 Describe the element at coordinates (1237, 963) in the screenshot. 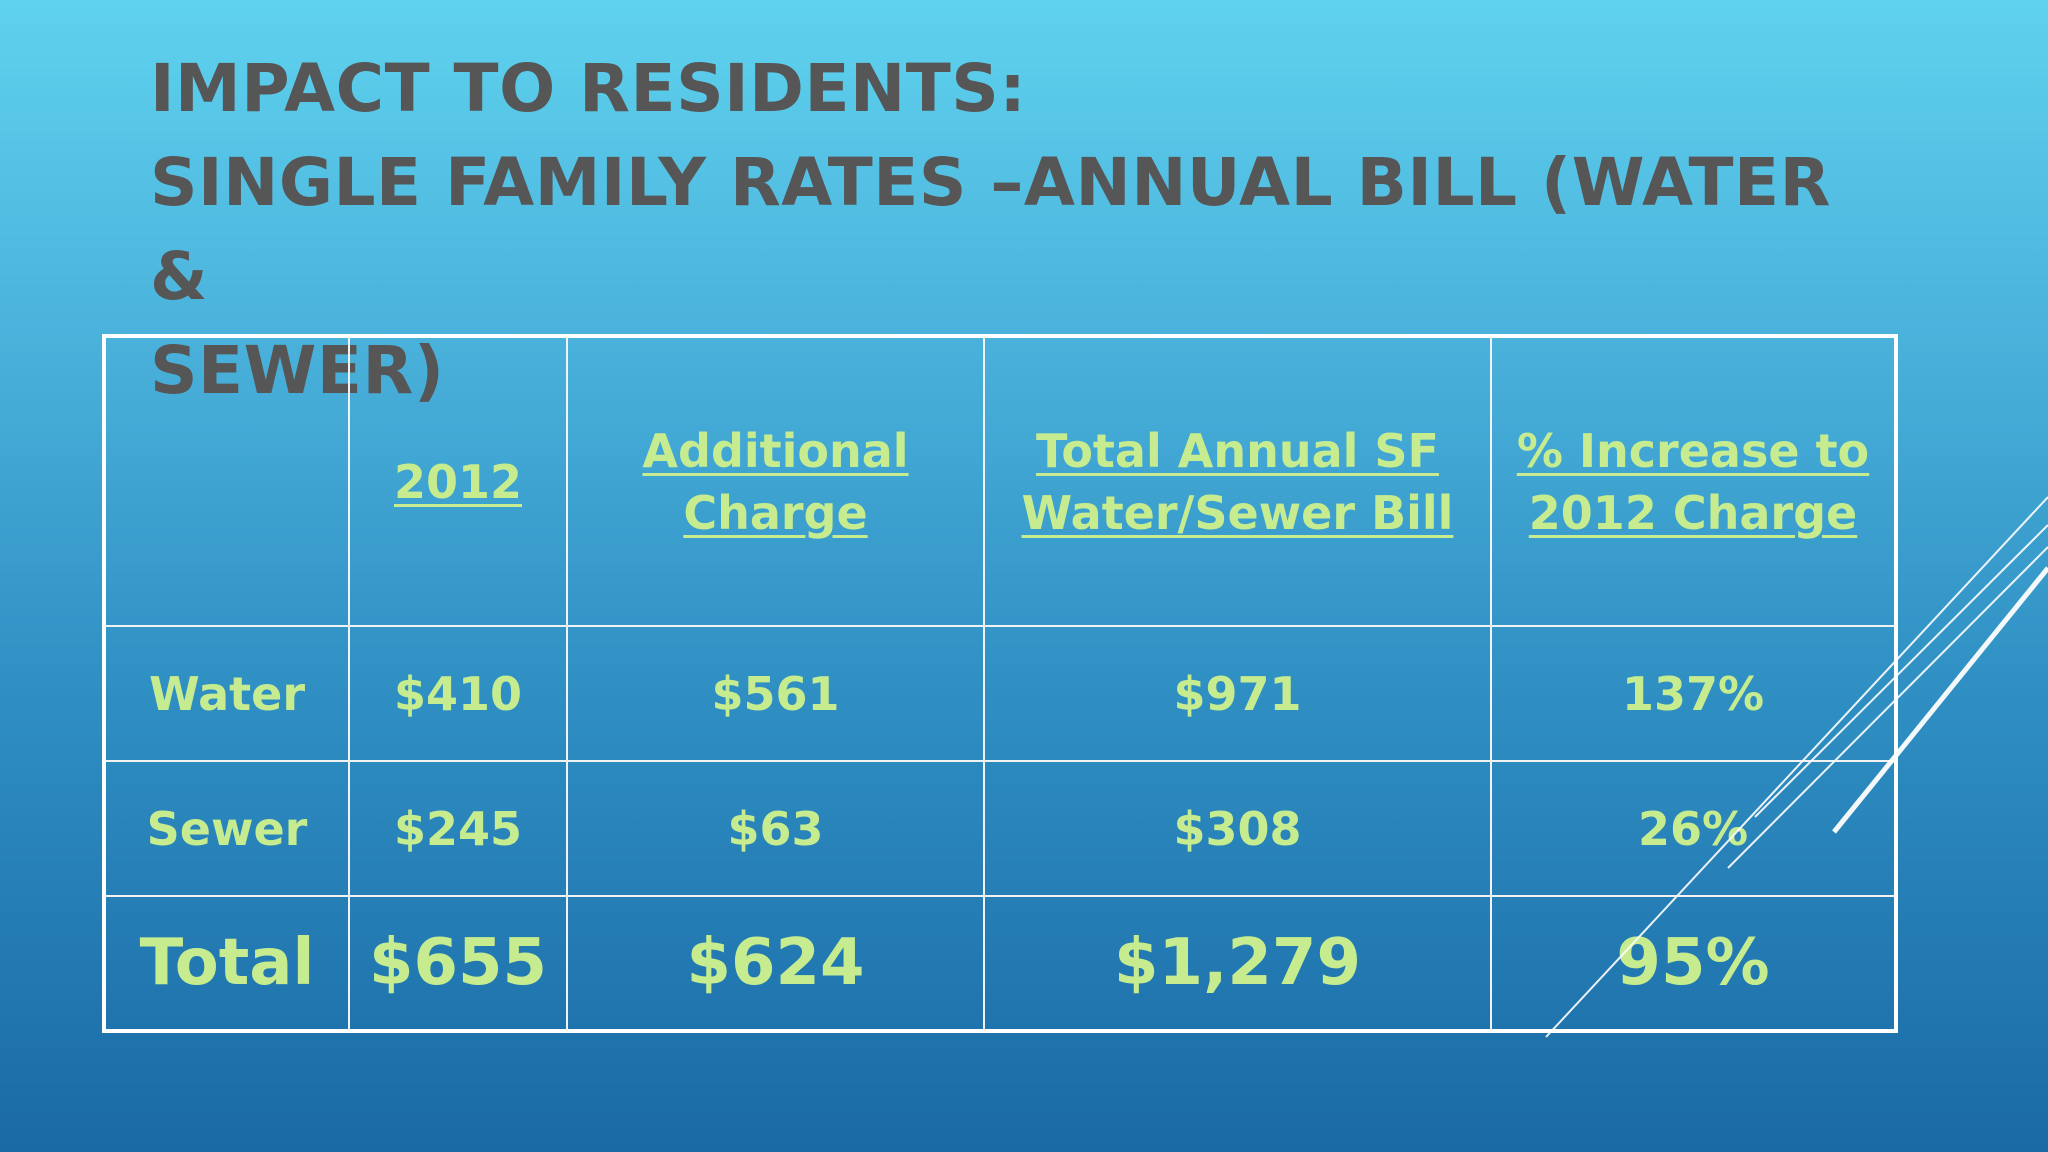

I see `cell-total-bill: $1,279` at that location.